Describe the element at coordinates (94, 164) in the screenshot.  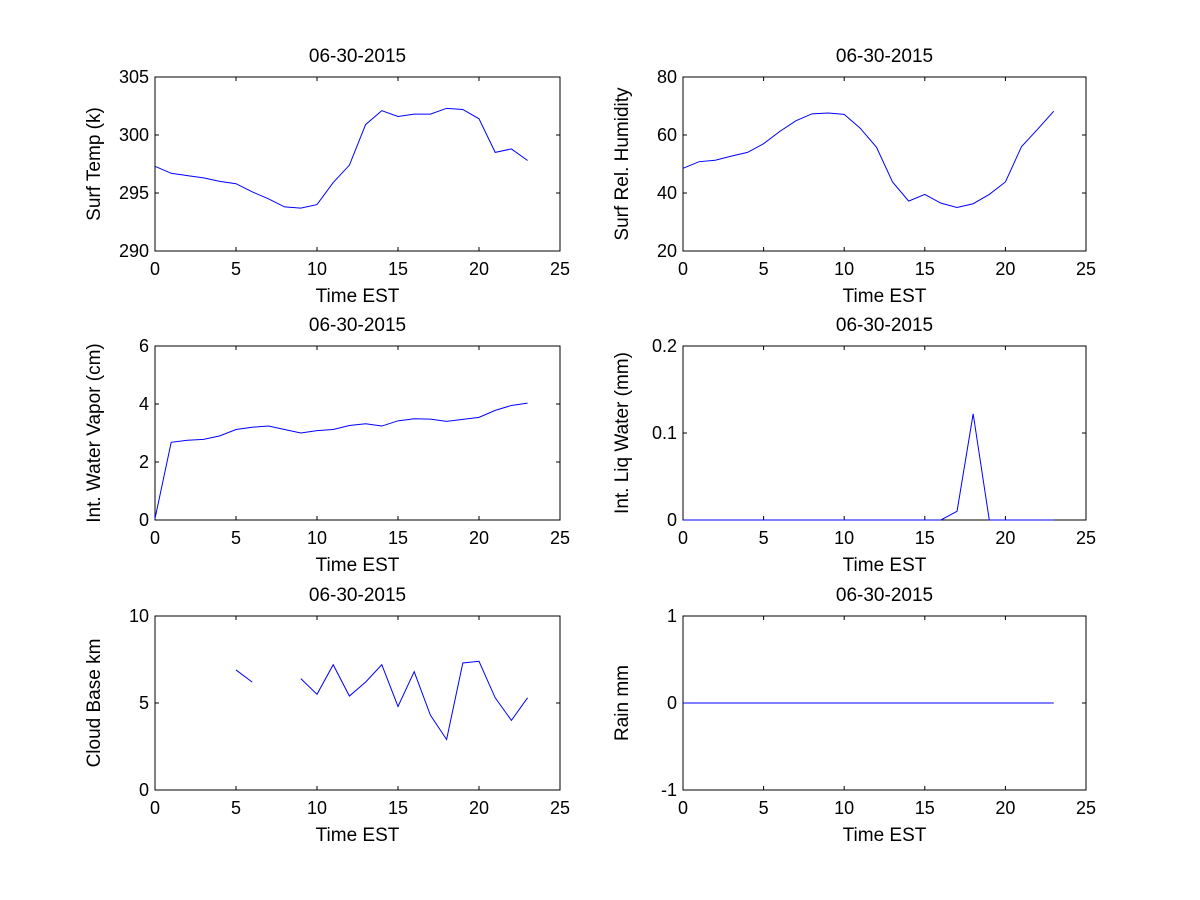
I see `y-axis-label: Surf Temp (k)` at that location.